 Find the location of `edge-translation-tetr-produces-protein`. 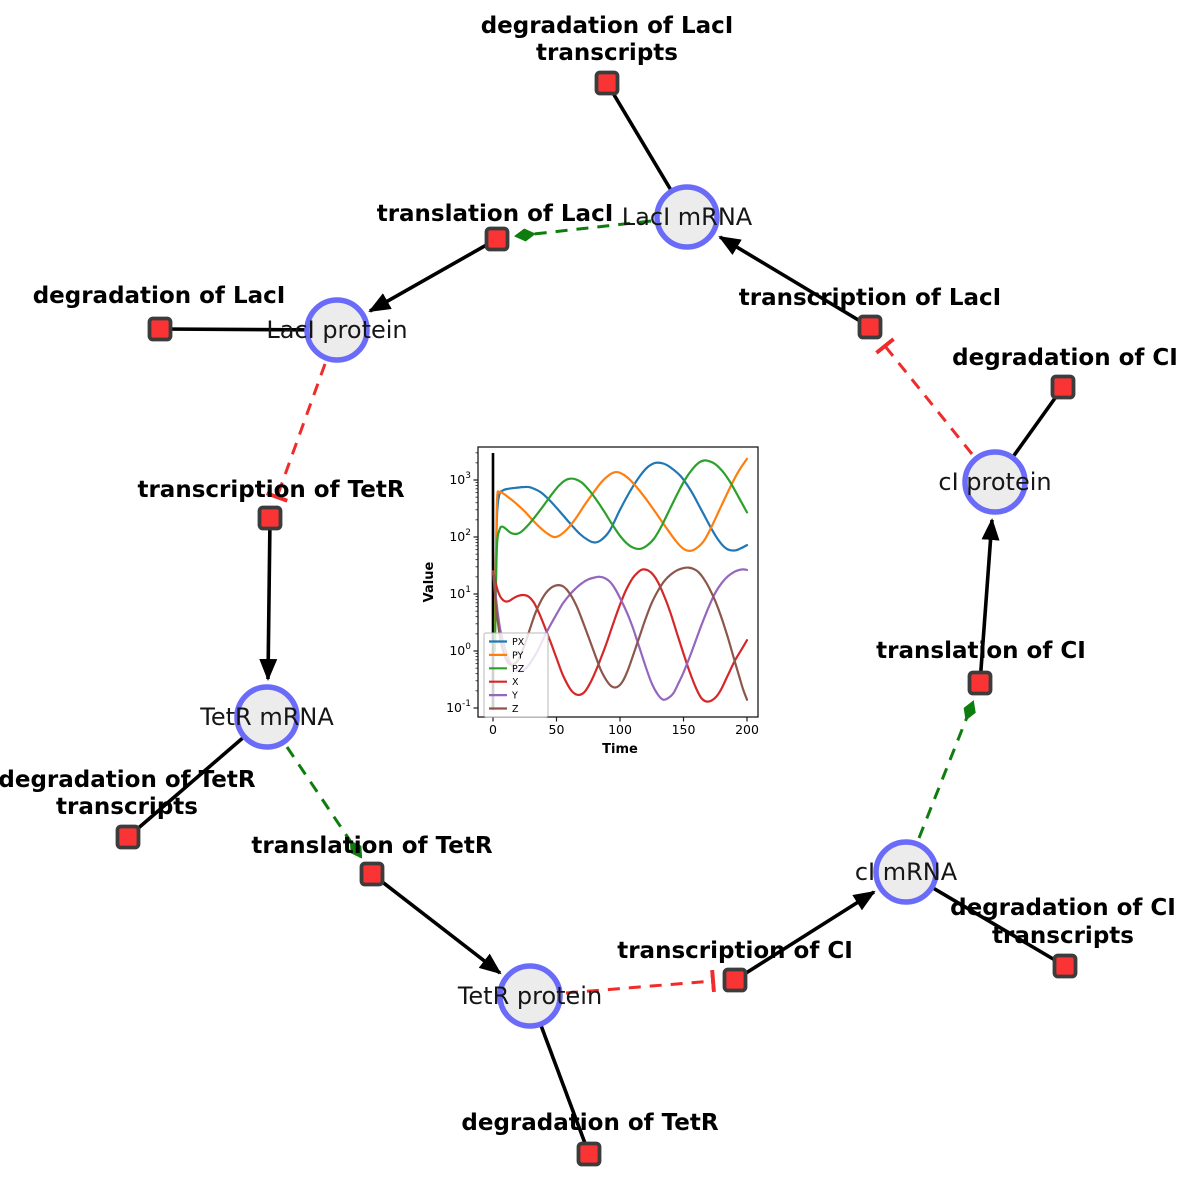

edge-translation-tetr-produces-protein is located at coordinates (436, 923).